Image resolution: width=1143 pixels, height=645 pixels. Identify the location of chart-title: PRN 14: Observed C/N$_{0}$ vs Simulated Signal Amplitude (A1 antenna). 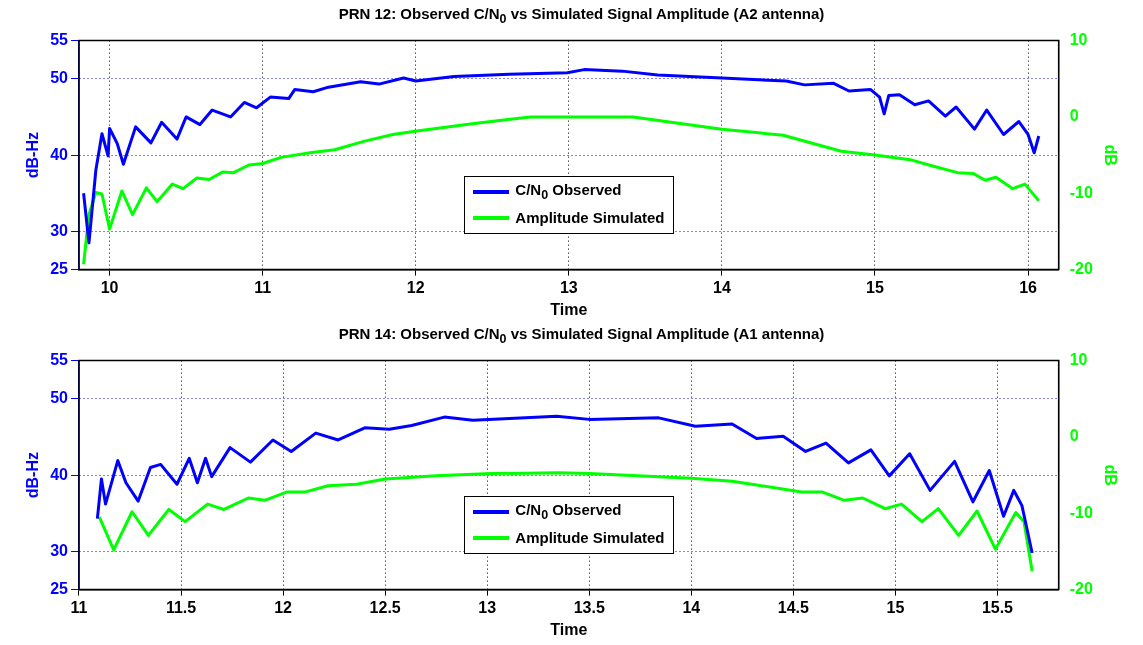
(581, 336).